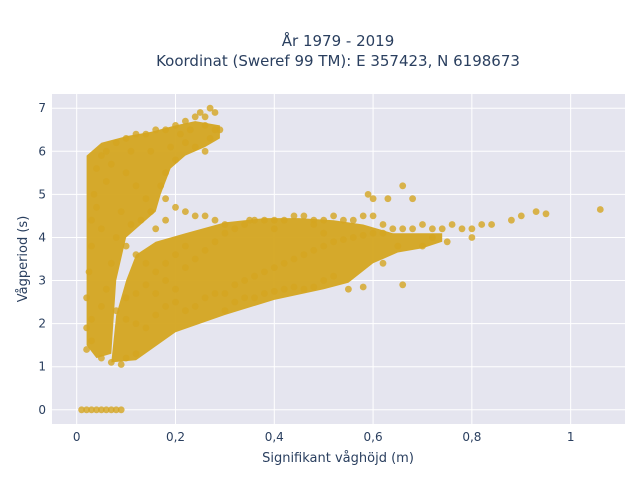 This screenshot has height=484, width=640. I want to click on x-tick-label: 0,2, so click(175, 437).